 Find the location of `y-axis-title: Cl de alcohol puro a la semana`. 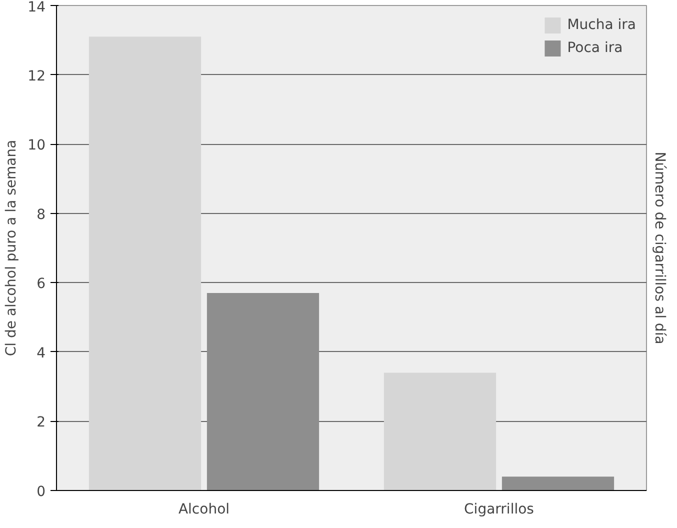

y-axis-title: Cl de alcohol puro a la semana is located at coordinates (12, 248).